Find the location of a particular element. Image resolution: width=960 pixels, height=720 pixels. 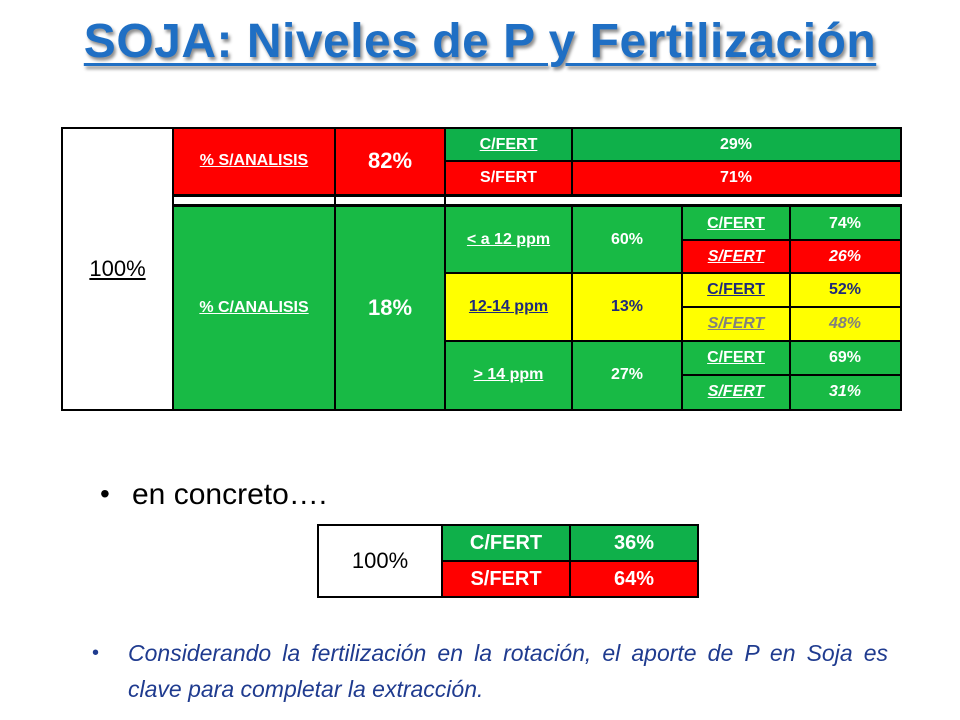

s-analisis-label: % S/ANALISIS is located at coordinates (254, 161).